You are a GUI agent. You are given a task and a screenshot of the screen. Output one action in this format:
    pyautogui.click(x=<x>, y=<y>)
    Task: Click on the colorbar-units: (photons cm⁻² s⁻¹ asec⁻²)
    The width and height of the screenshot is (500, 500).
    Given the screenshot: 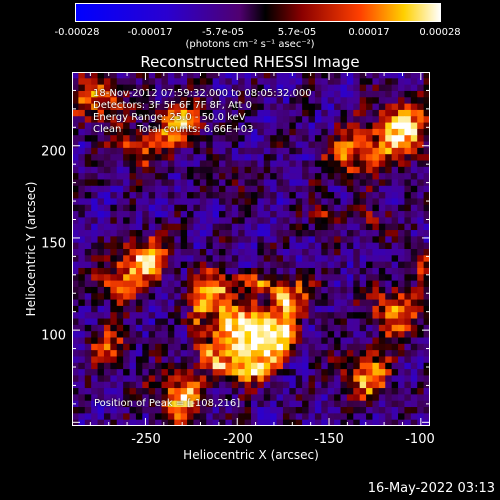 What is the action you would take?
    pyautogui.click(x=250, y=44)
    